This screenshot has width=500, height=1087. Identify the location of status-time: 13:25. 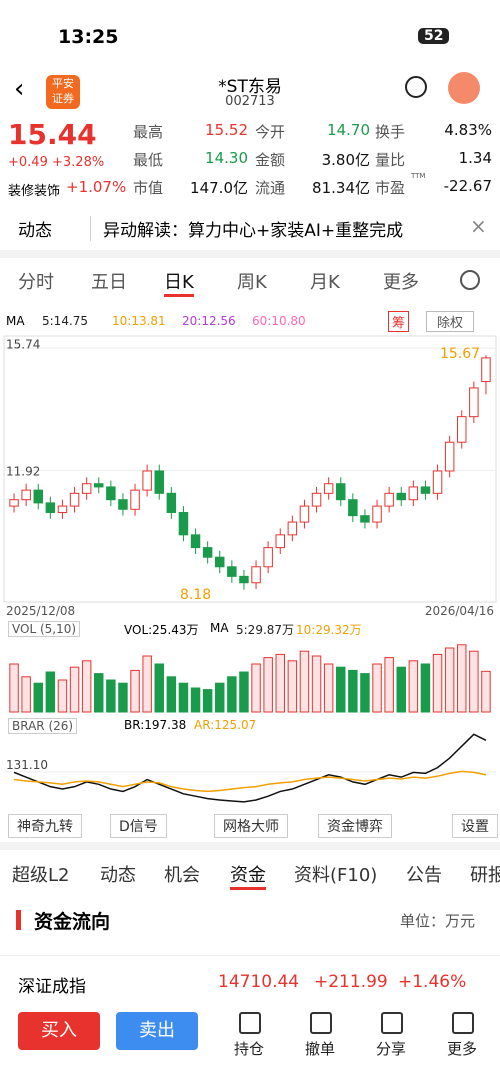
(88, 37).